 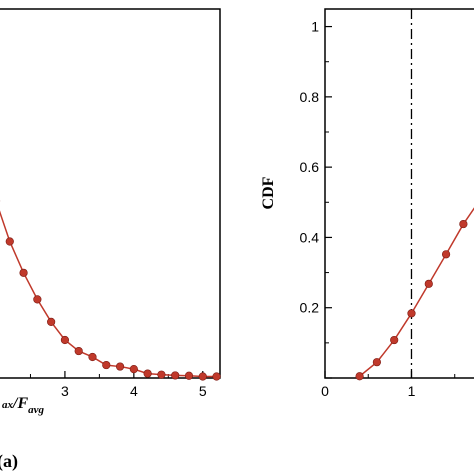 I want to click on panel-label-a: (a), so click(x=9, y=461).